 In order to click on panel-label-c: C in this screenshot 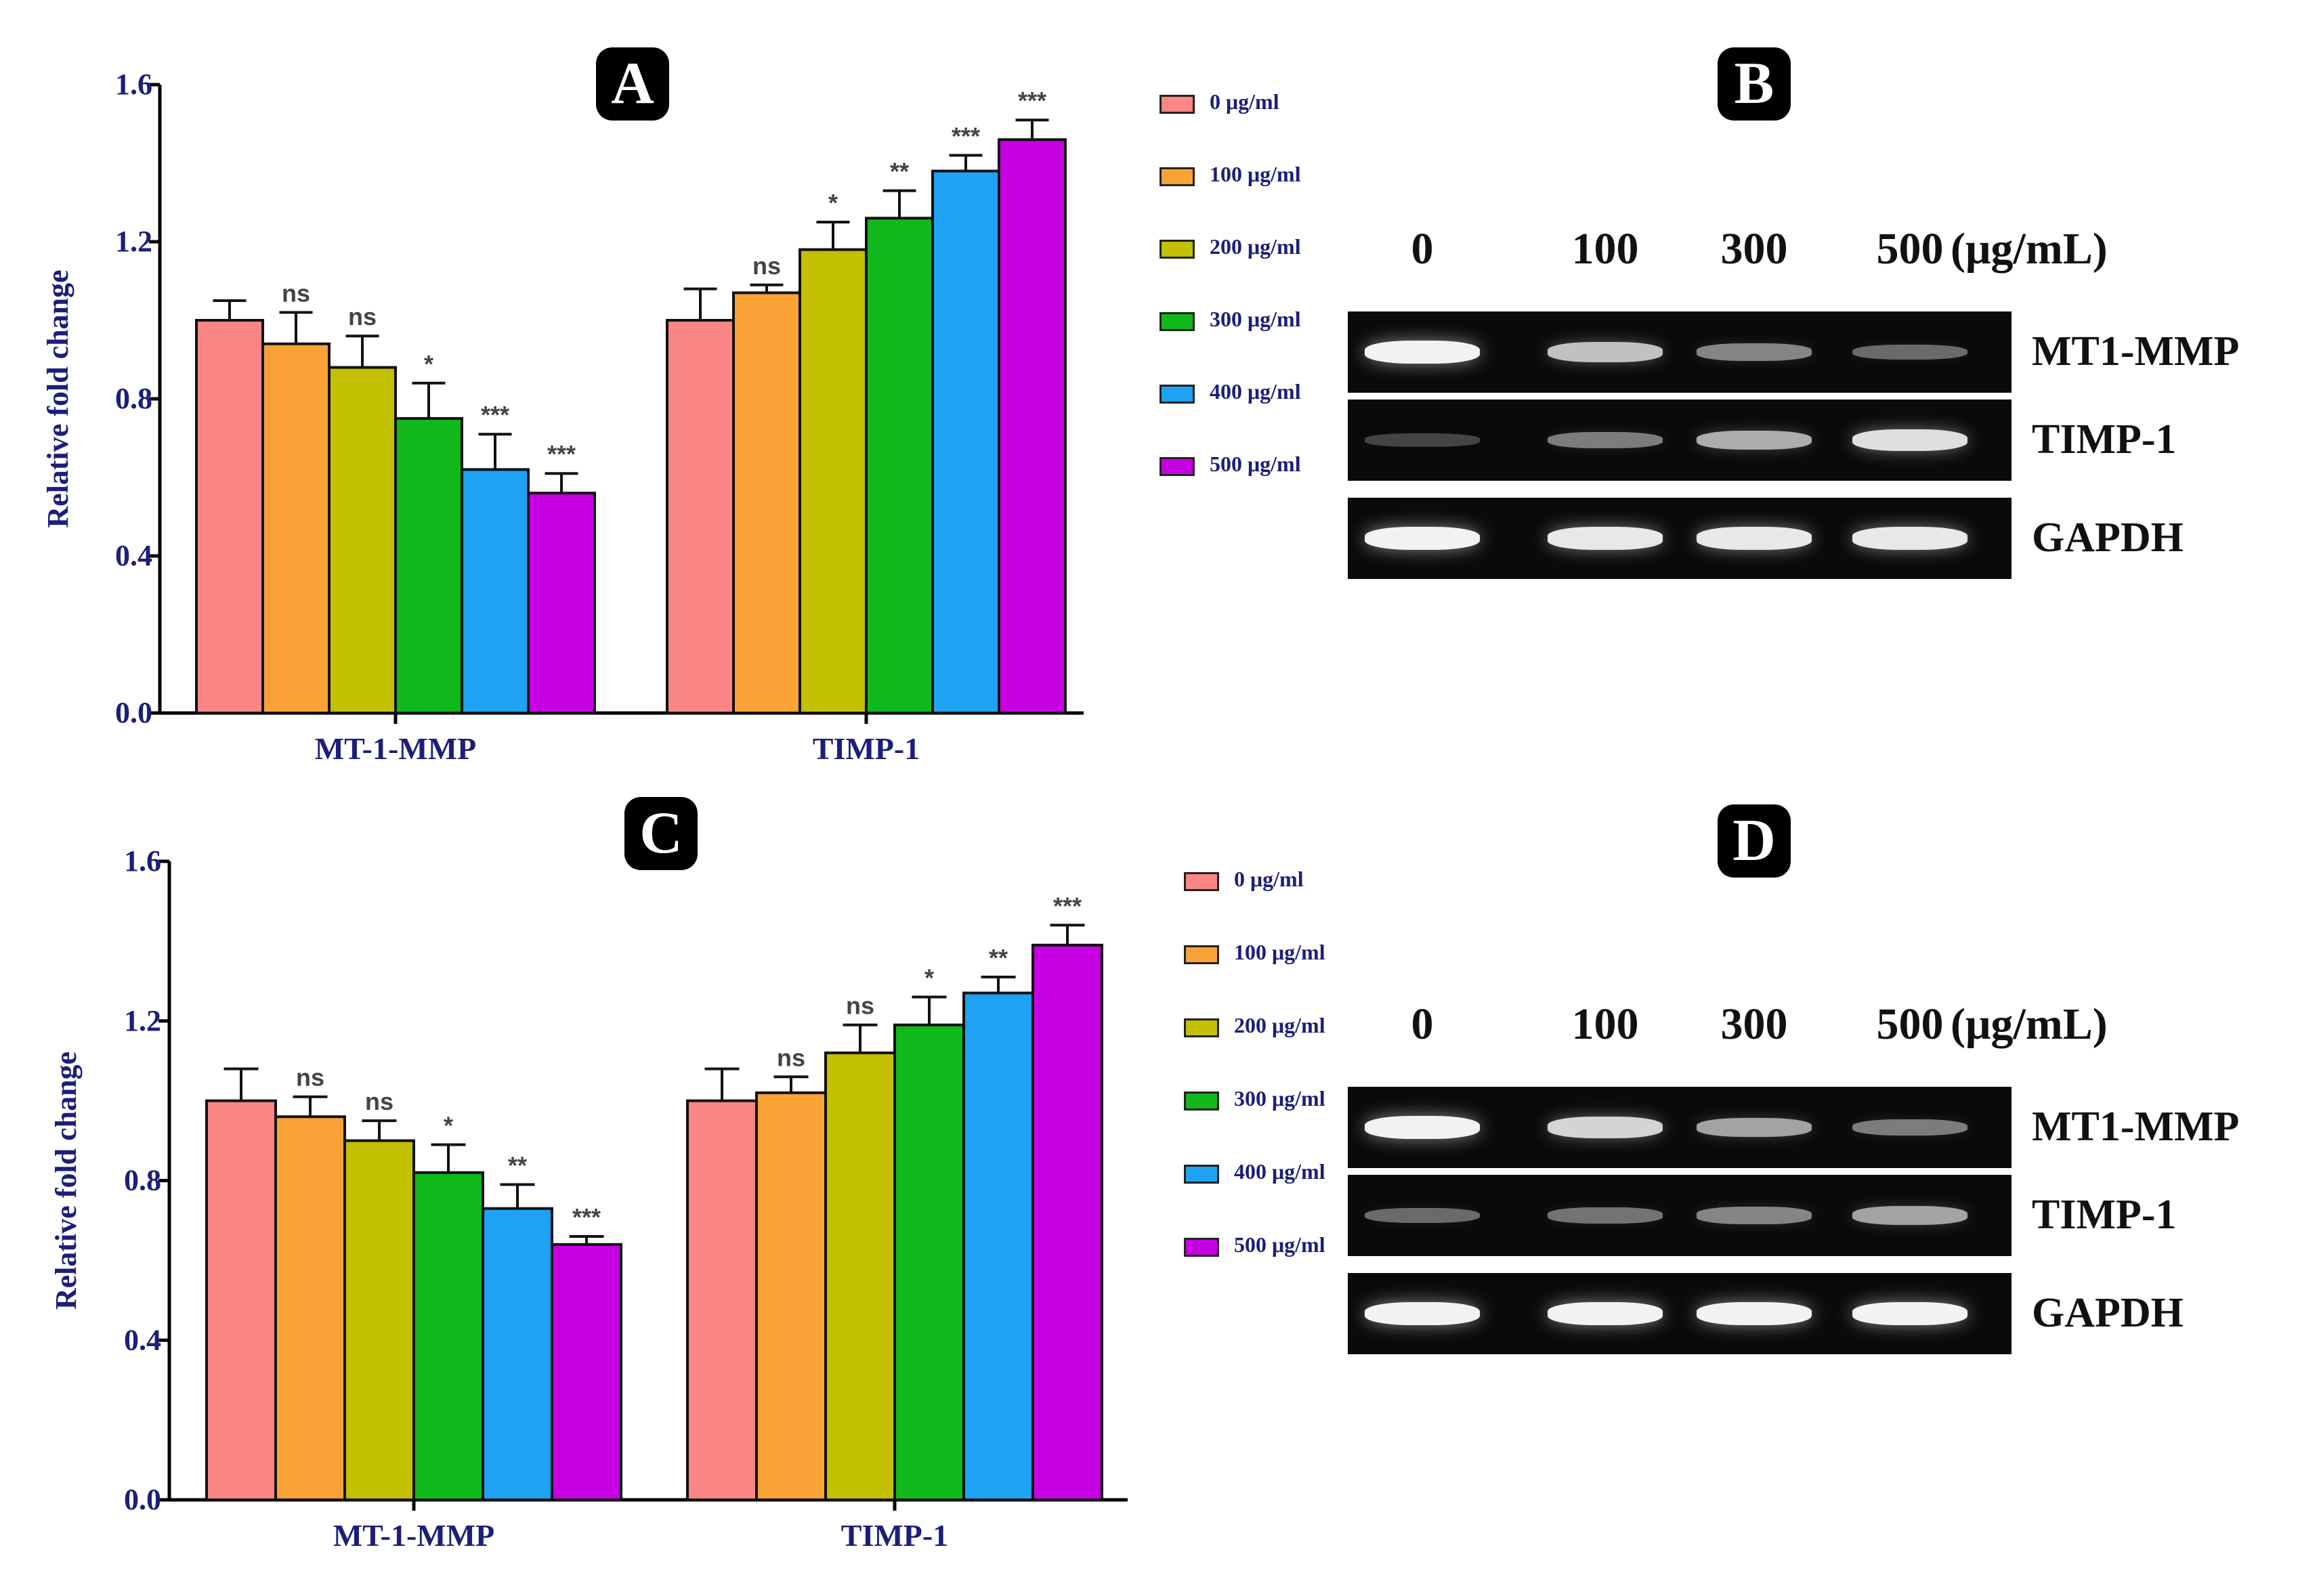, I will do `click(661, 834)`.